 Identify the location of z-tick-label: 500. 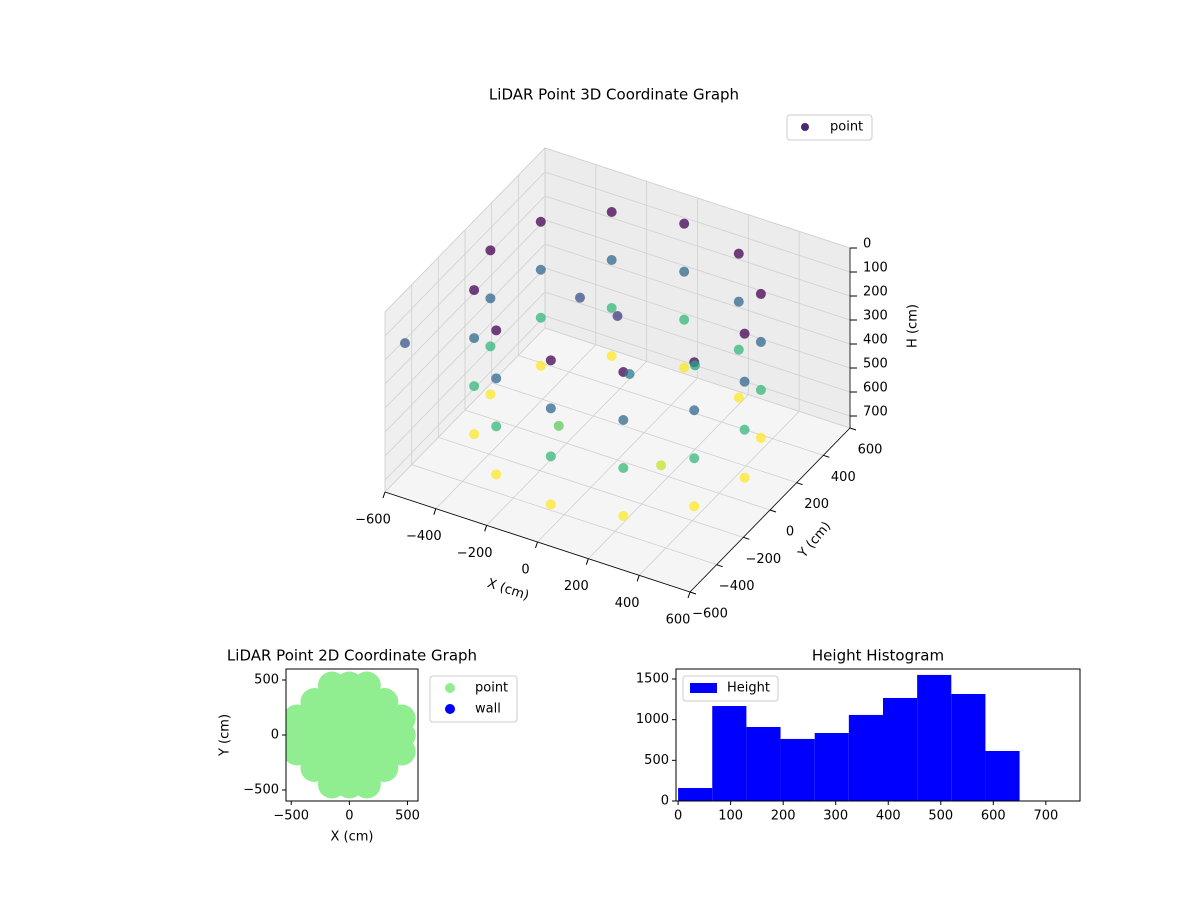
(875, 364).